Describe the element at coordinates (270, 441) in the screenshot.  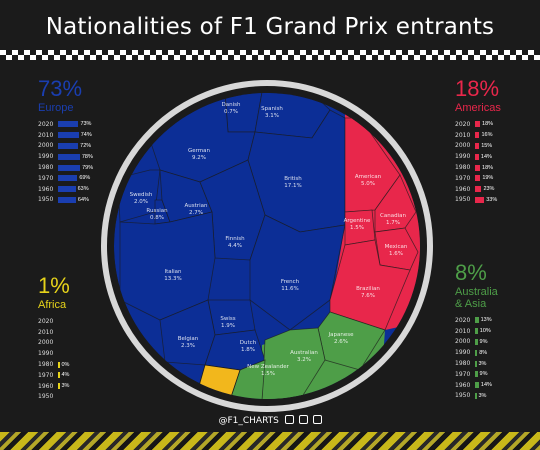
I see `yellow-track-strip` at that location.